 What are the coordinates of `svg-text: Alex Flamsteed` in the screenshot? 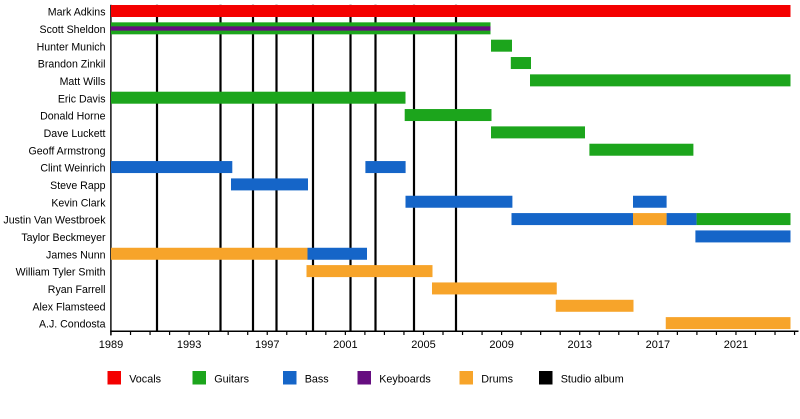 It's located at (68, 307).